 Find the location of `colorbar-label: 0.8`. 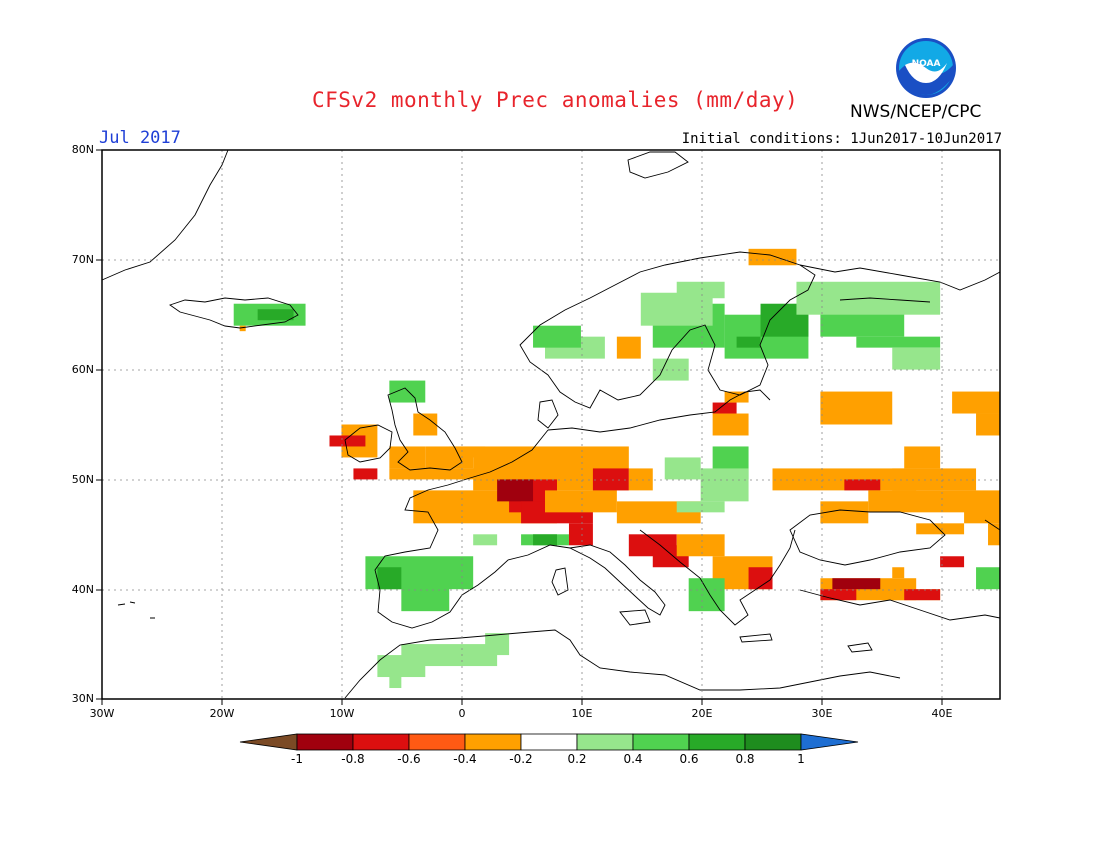

colorbar-label: 0.8 is located at coordinates (745, 759).